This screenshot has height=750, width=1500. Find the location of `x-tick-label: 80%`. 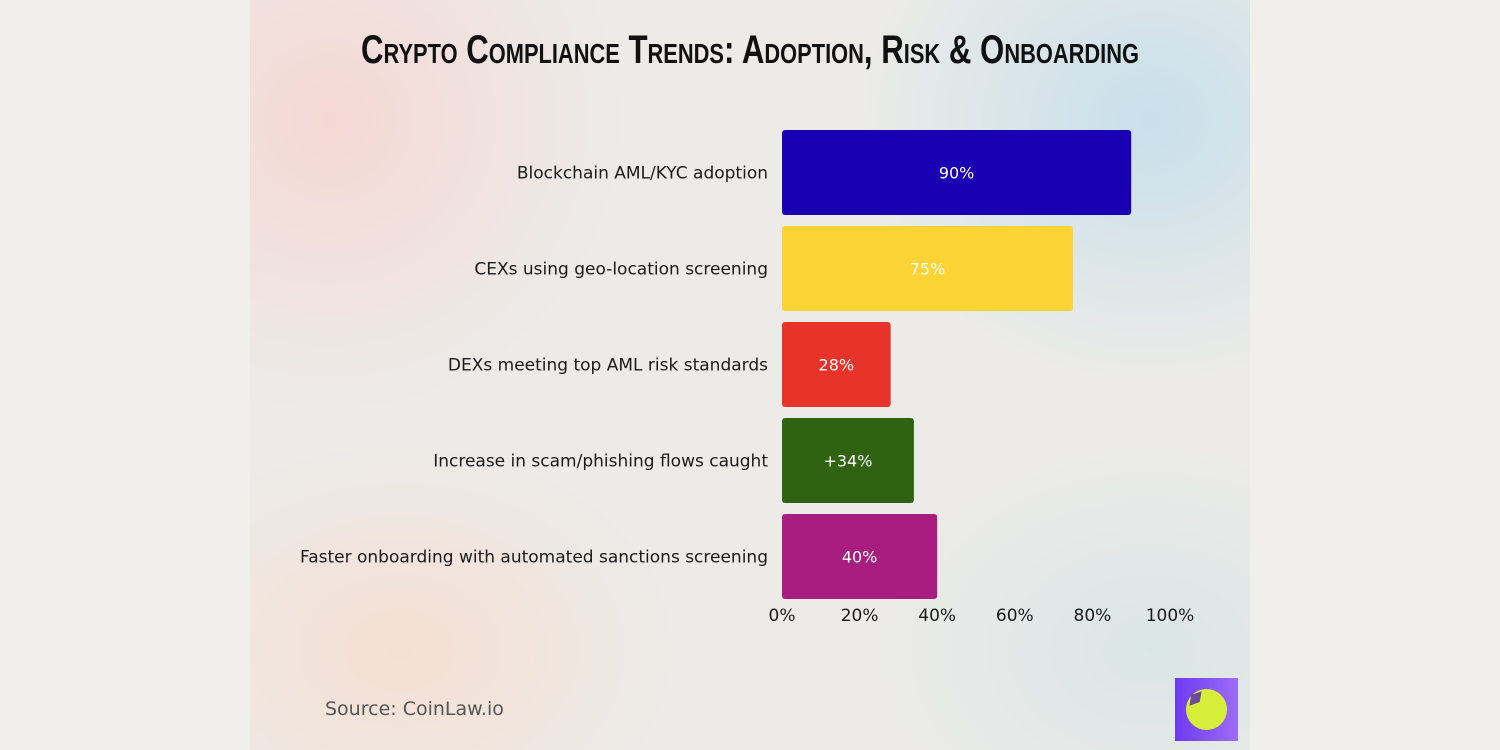

x-tick-label: 80% is located at coordinates (1093, 616).